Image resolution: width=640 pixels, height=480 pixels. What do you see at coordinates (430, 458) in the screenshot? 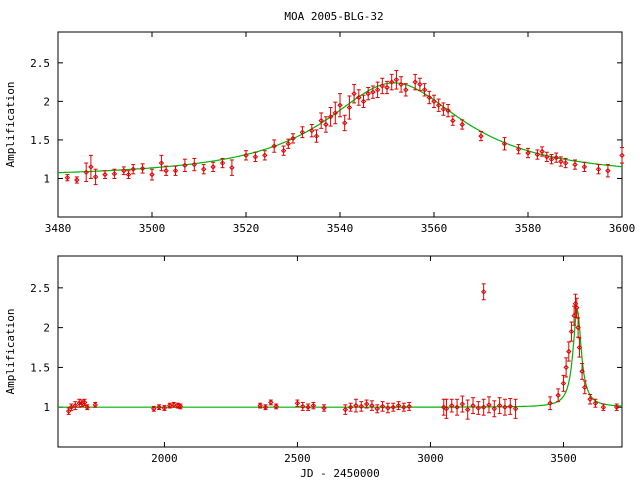
I see `x-tick-label: 3000` at bounding box center [430, 458].